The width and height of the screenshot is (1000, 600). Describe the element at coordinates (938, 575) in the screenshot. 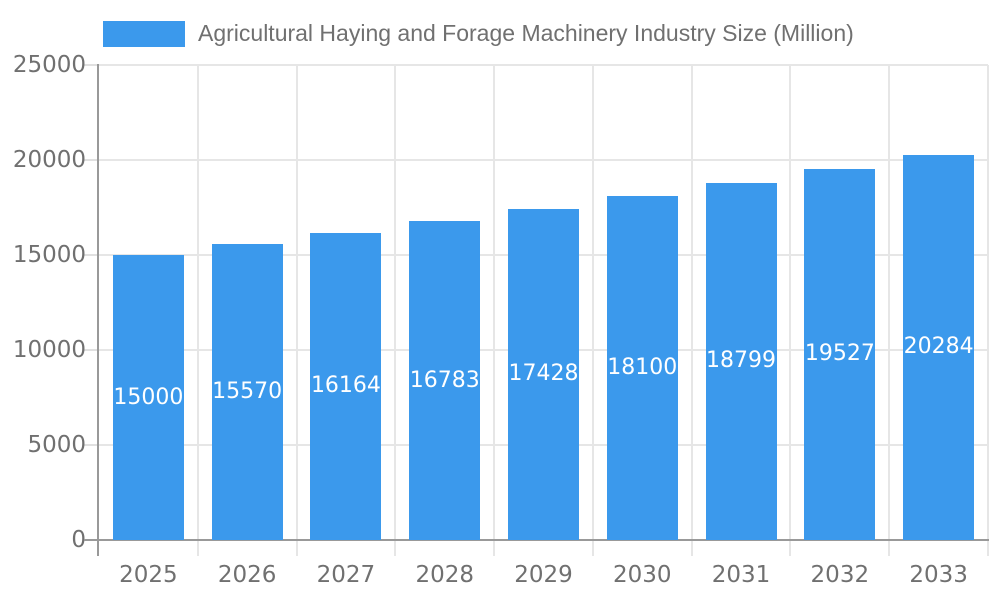

I see `x-axis-label: 2033` at that location.